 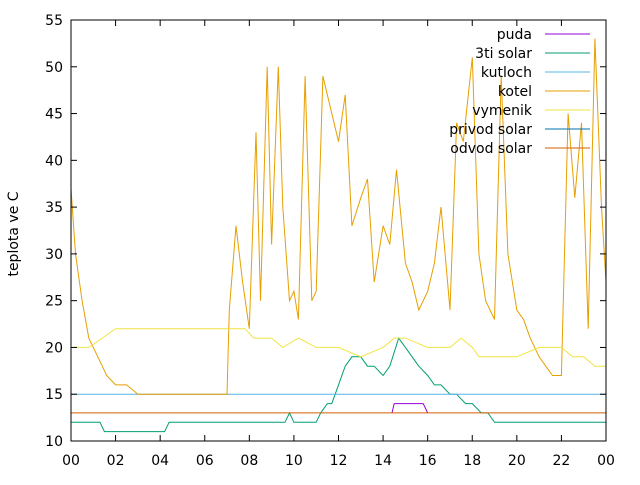 I want to click on x-tick-label: 08, so click(x=249, y=461).